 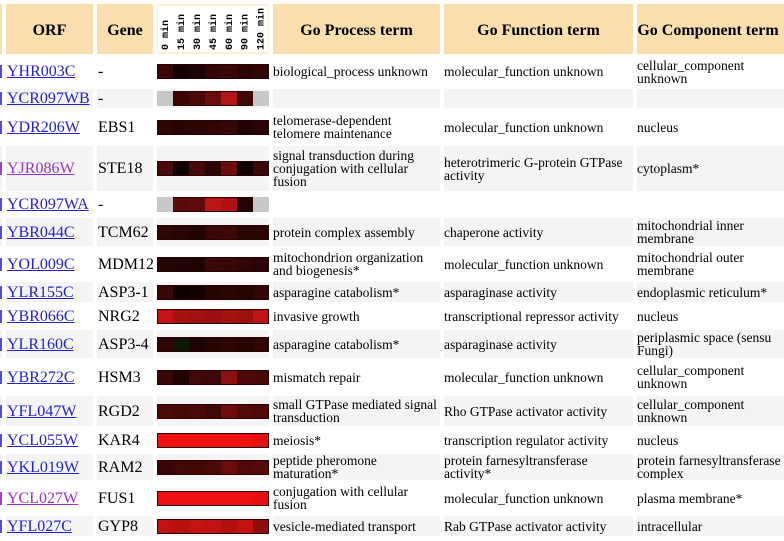 What do you see at coordinates (198, 32) in the screenshot?
I see `svg-text: 30 min` at bounding box center [198, 32].